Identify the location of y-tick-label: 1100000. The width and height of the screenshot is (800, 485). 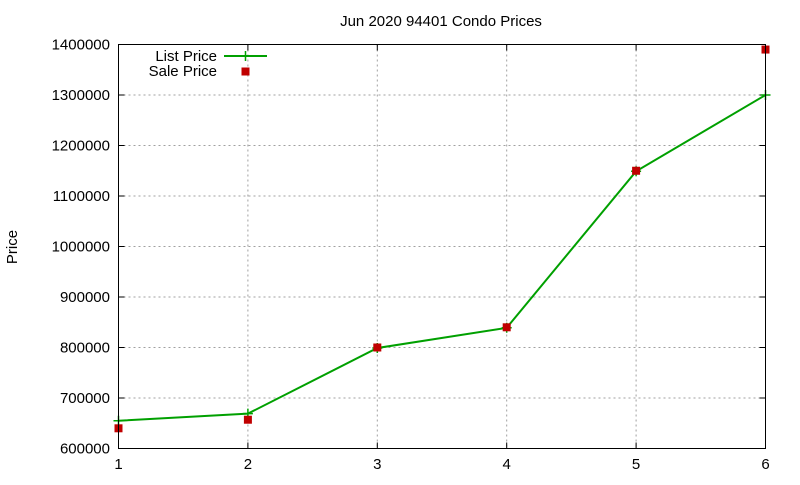
(81, 196).